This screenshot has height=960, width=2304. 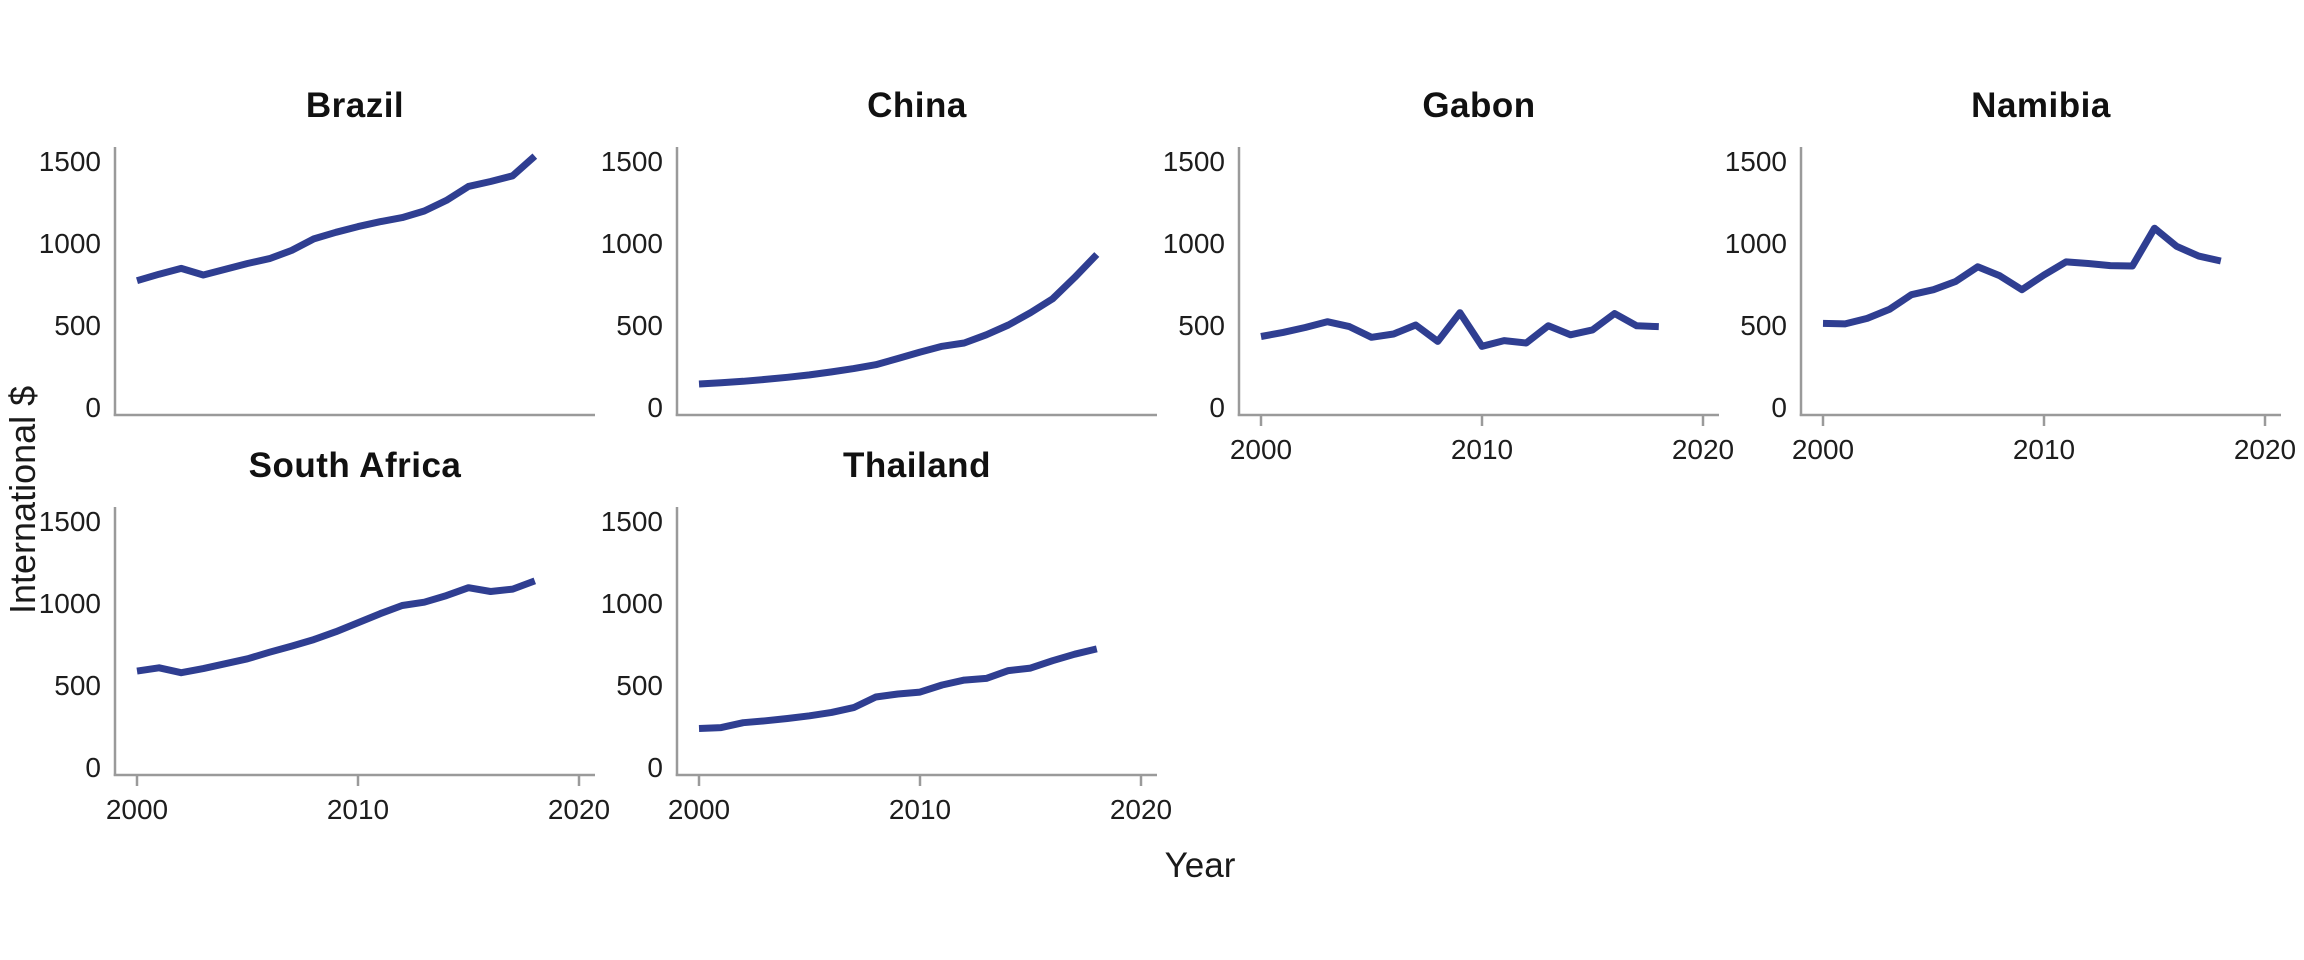 I want to click on panel-title: Namibia, so click(x=2041, y=105).